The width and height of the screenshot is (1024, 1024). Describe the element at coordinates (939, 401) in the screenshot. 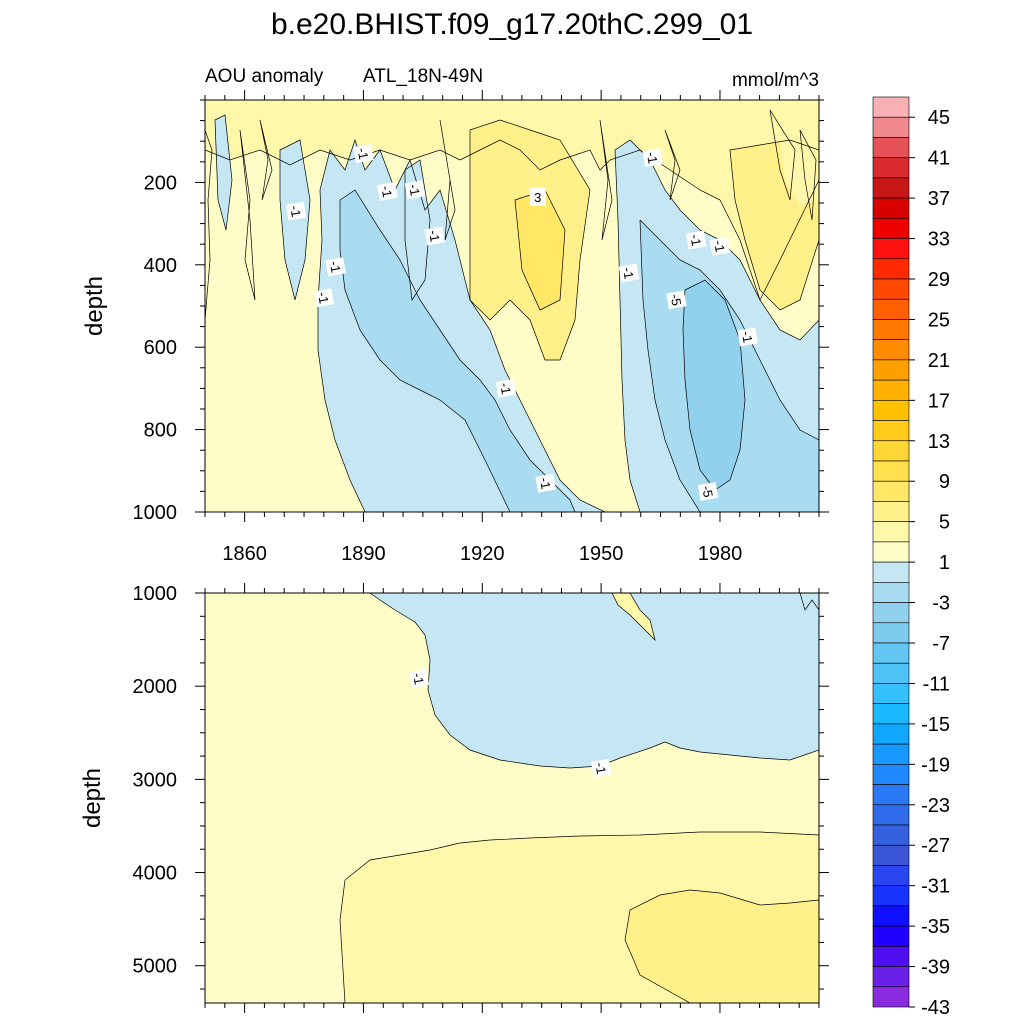

I see `colorbar-label: 17` at that location.